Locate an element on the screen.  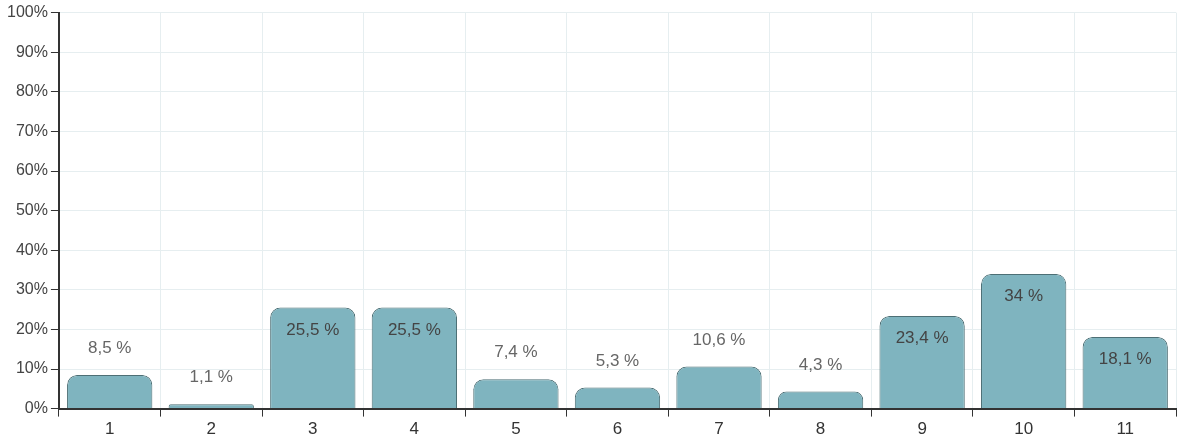
y-tick-label: 80% is located at coordinates (31, 91).